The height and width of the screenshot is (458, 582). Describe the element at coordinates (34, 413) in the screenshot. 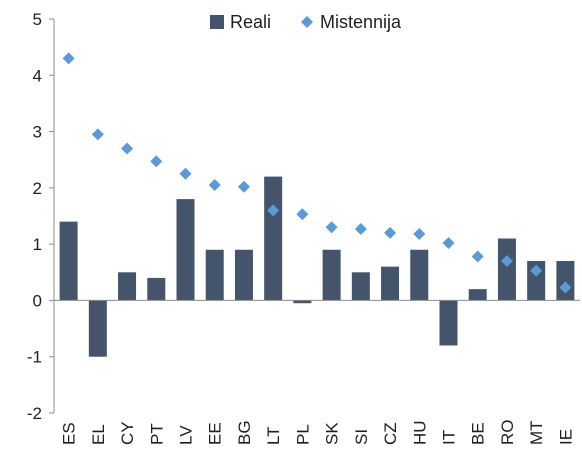

I see `y-tick-label: -2` at that location.